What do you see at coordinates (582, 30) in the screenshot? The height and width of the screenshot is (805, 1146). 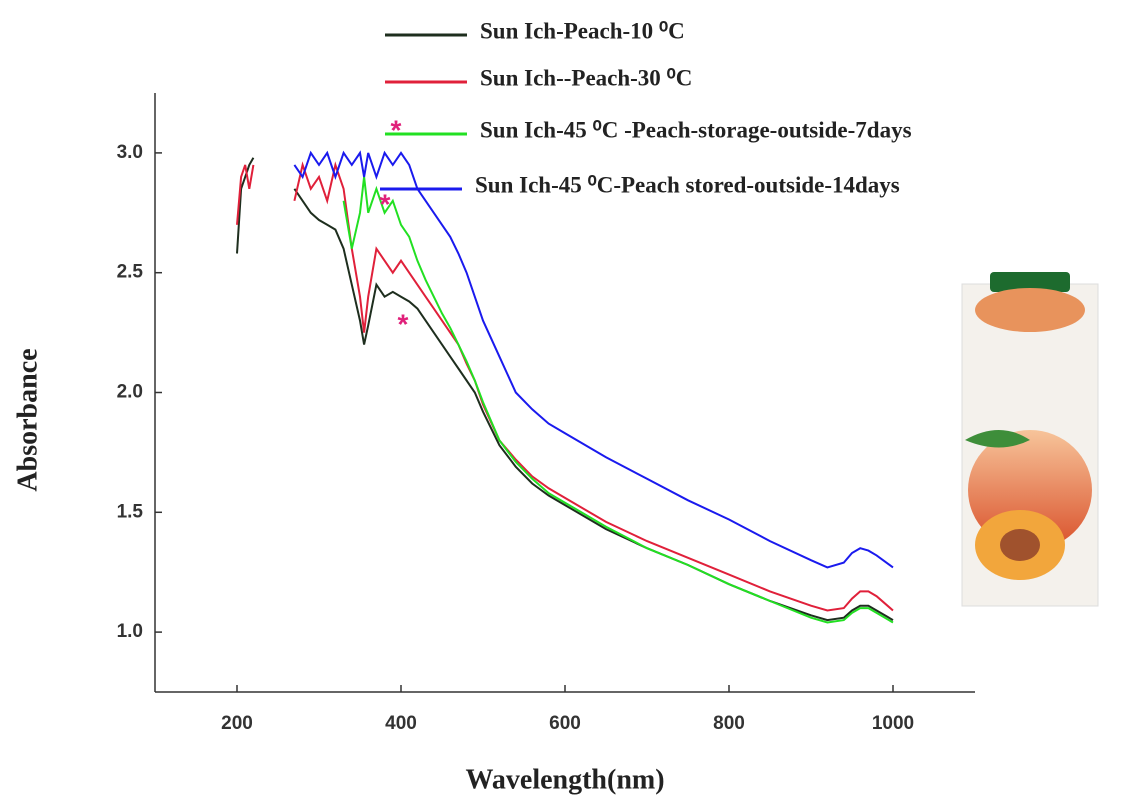 I see `legend-label: Sun Ich-Peach-10 ⁰C` at bounding box center [582, 30].